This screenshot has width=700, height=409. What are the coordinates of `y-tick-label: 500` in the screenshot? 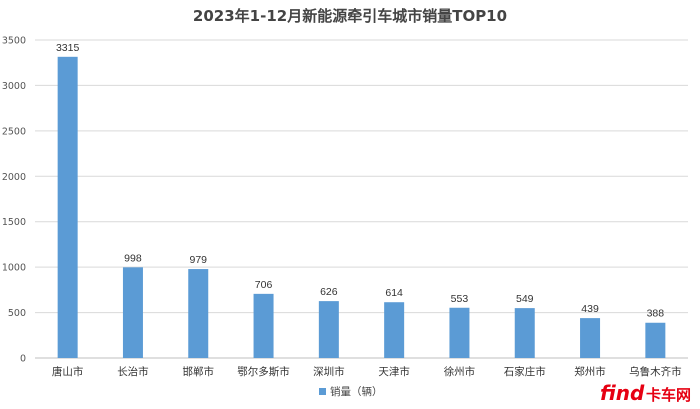 It's located at (17, 313).